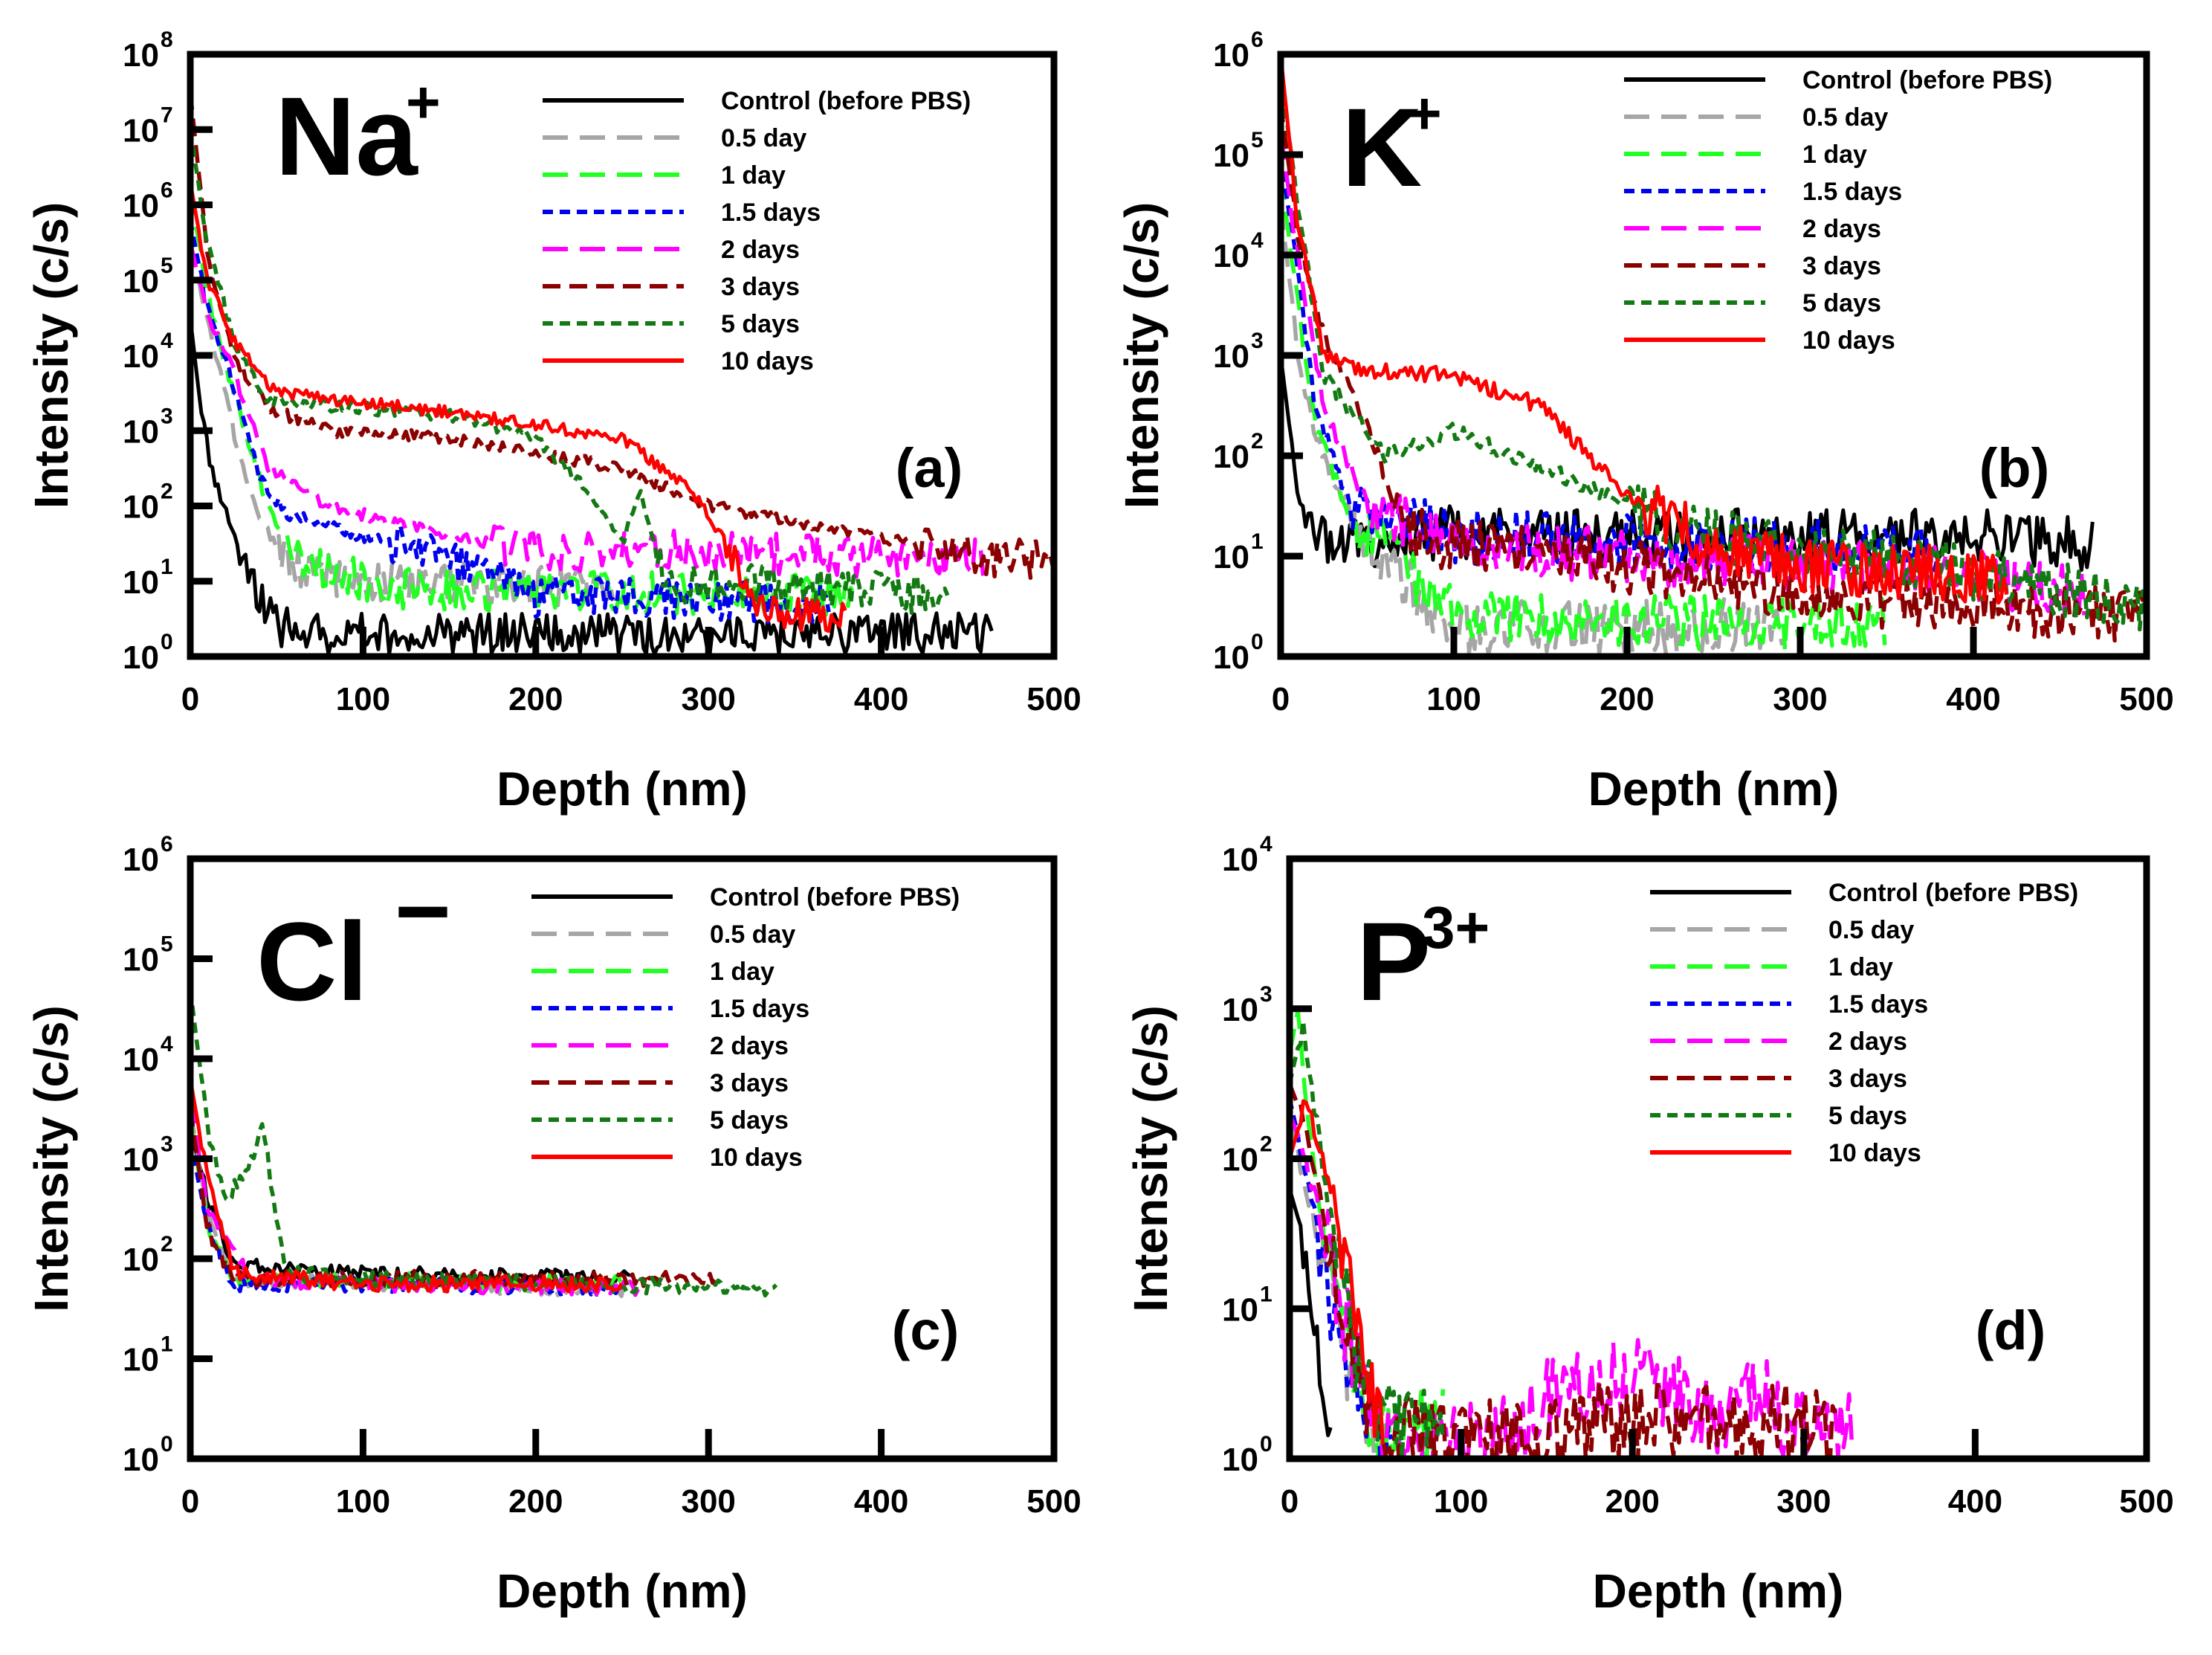 This screenshot has width=2212, height=1655. What do you see at coordinates (167, 115) in the screenshot?
I see `y-tick-exponent: 7` at bounding box center [167, 115].